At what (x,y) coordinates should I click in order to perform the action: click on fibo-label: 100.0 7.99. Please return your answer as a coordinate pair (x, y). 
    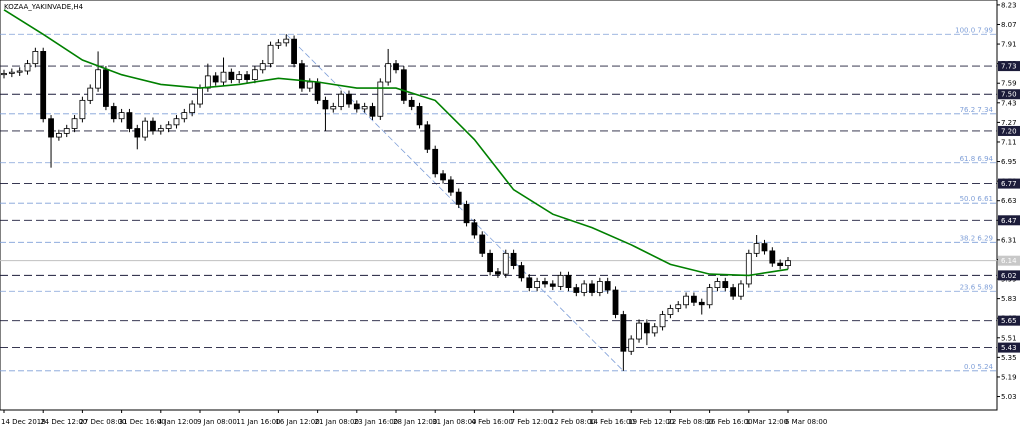
    Looking at the image, I should click on (974, 30).